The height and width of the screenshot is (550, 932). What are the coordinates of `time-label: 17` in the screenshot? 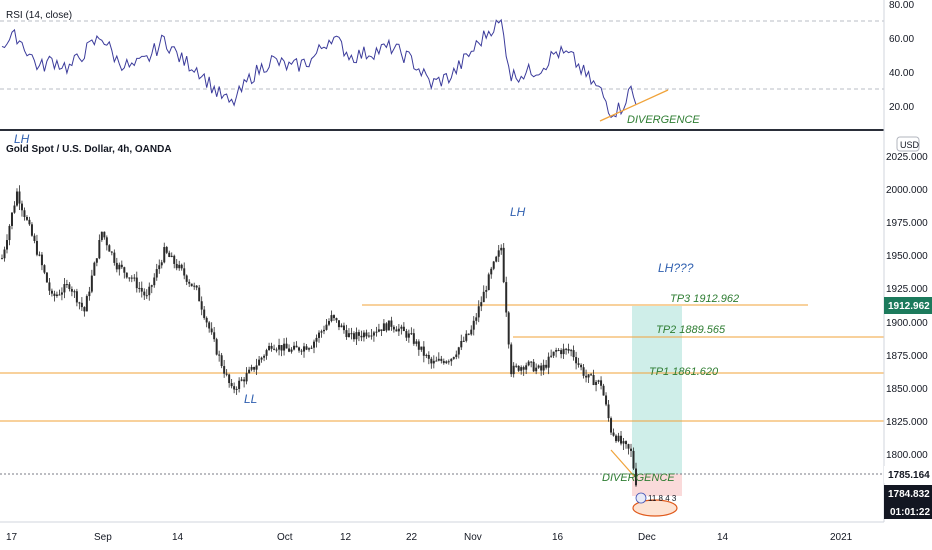 It's located at (12, 537).